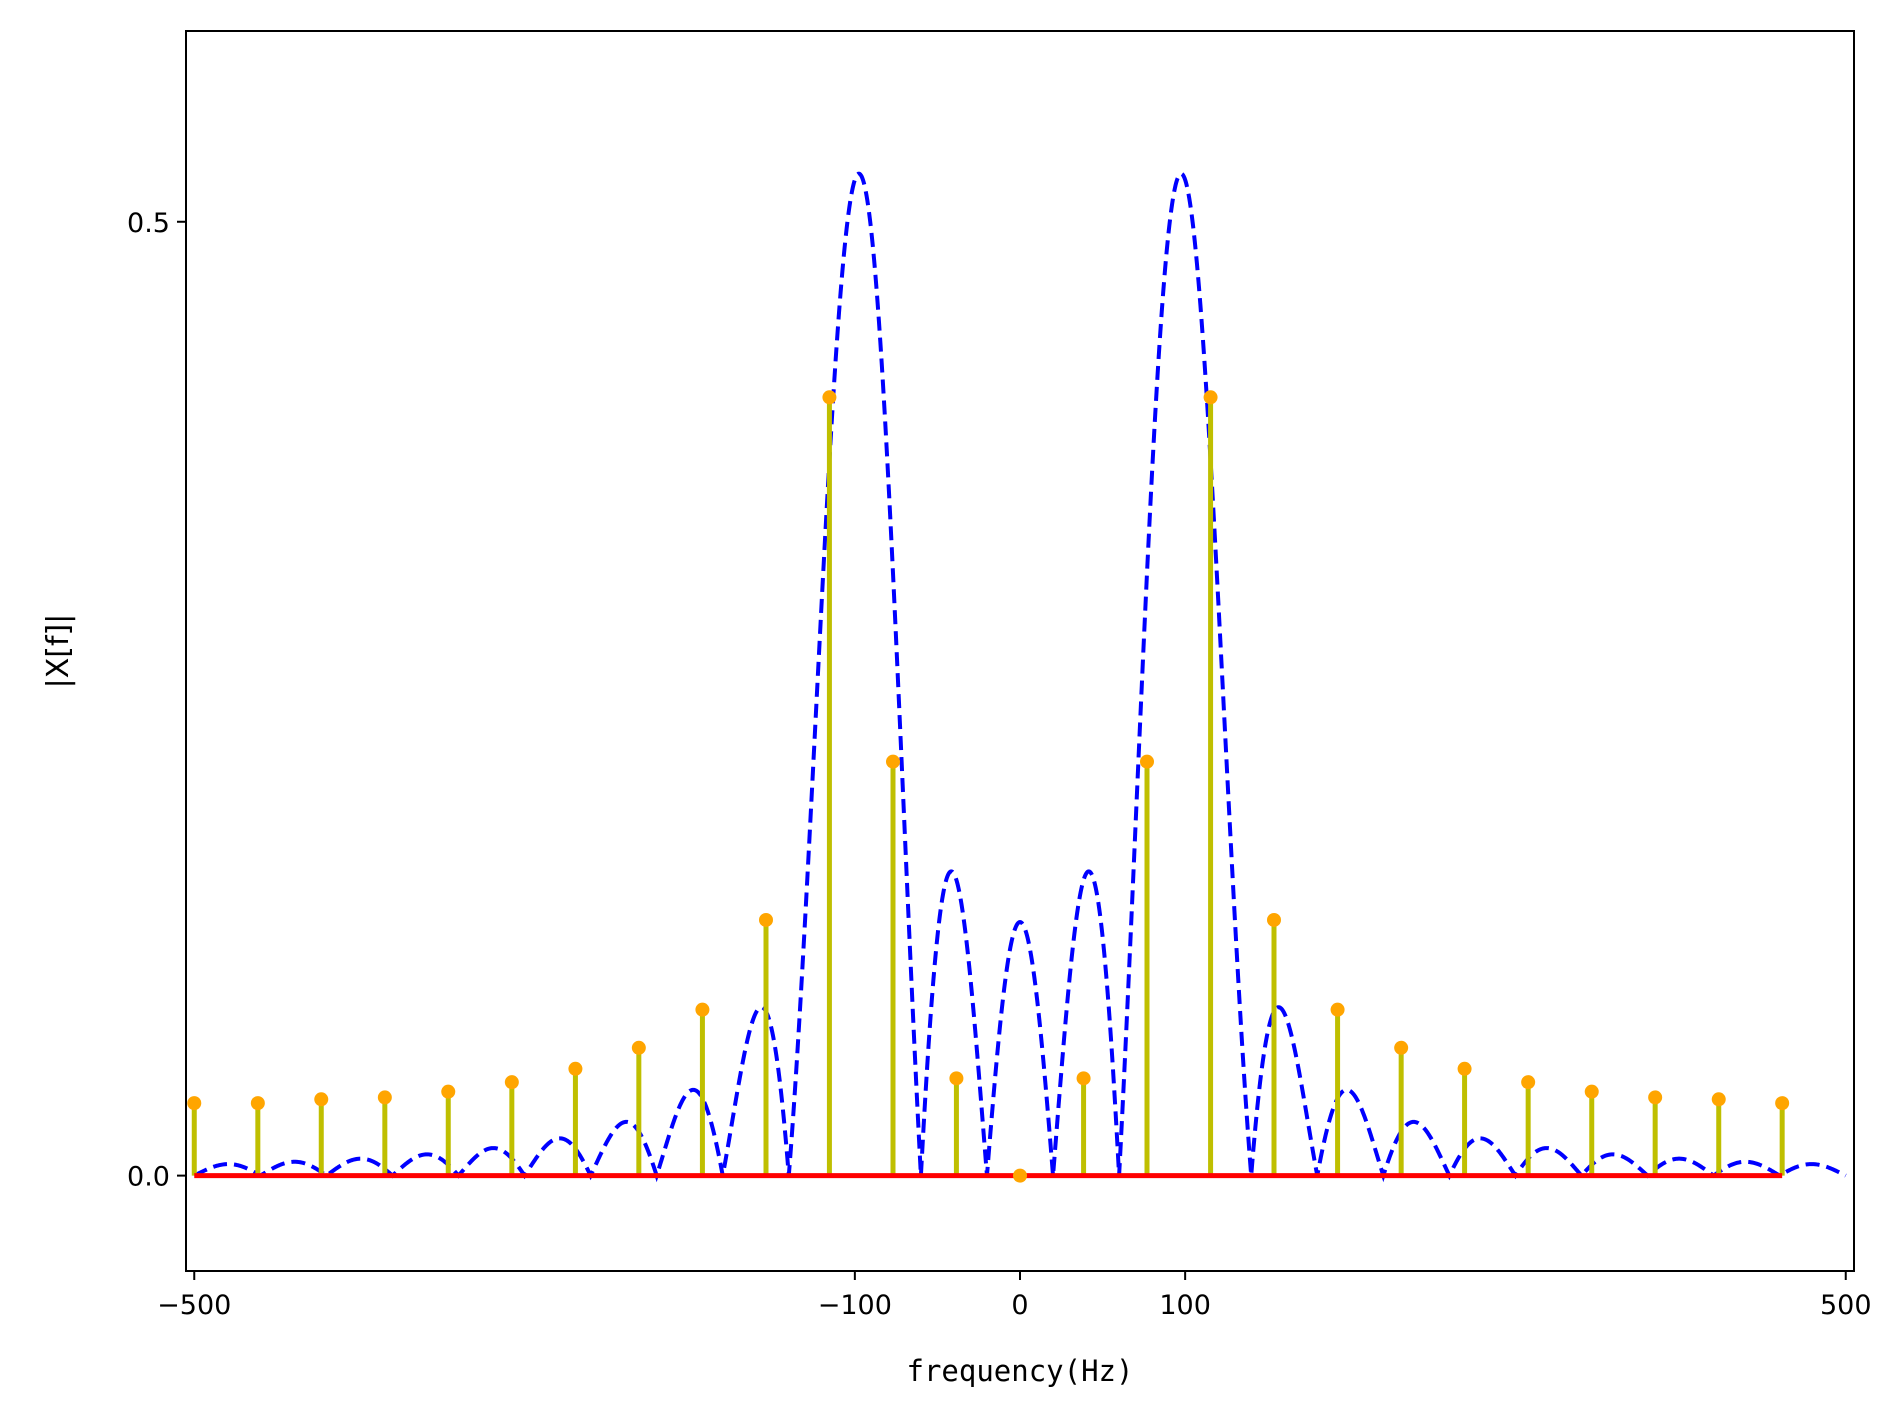  Describe the element at coordinates (1020, 1371) in the screenshot. I see `x-axis-label: frequency(Hz)` at that location.